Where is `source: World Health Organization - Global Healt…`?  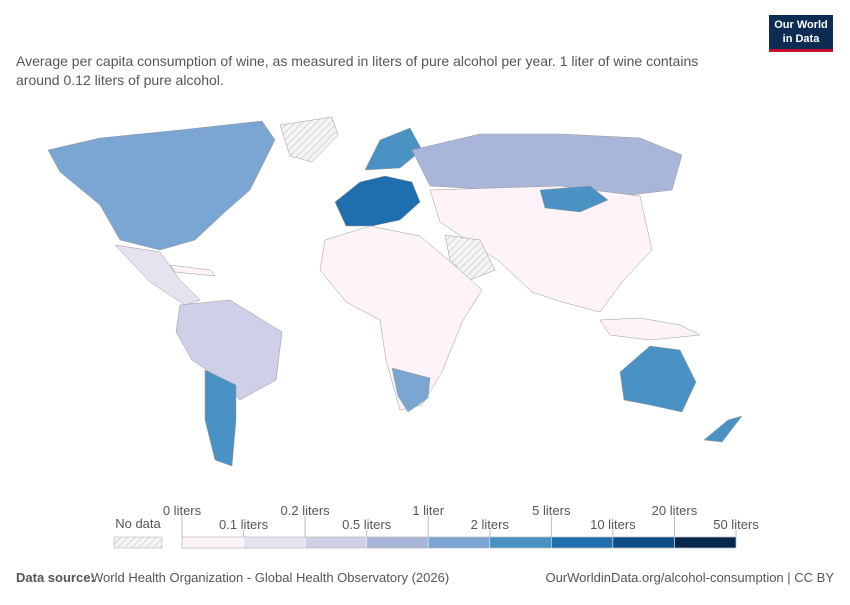 source: World Health Organization - Global Healt… is located at coordinates (270, 577).